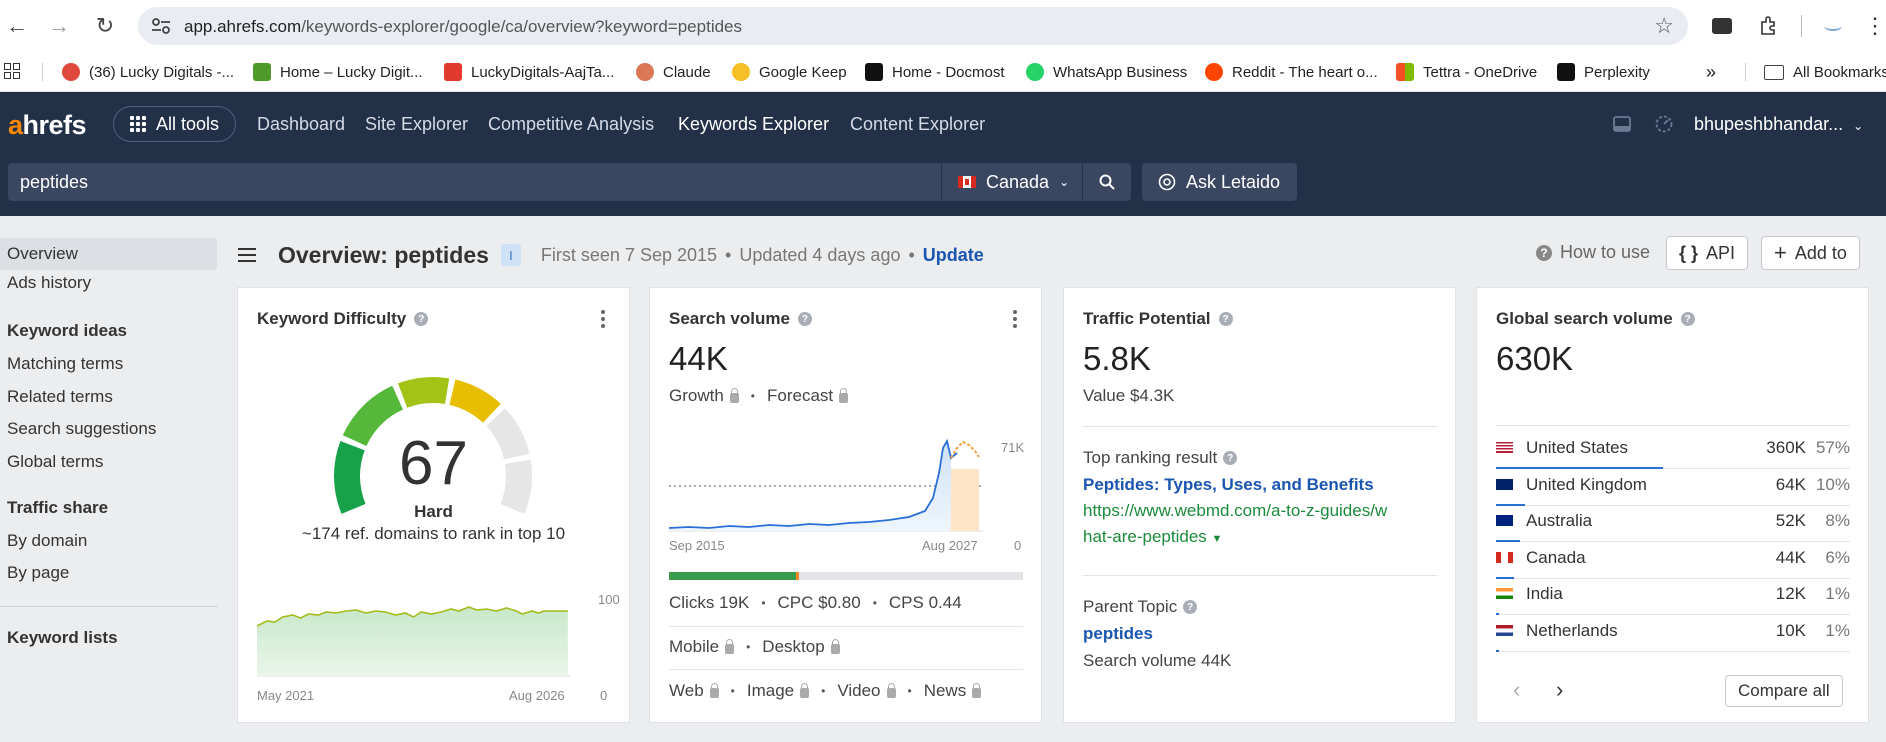  What do you see at coordinates (1833, 26) in the screenshot?
I see `profile-avatar-icon` at bounding box center [1833, 26].